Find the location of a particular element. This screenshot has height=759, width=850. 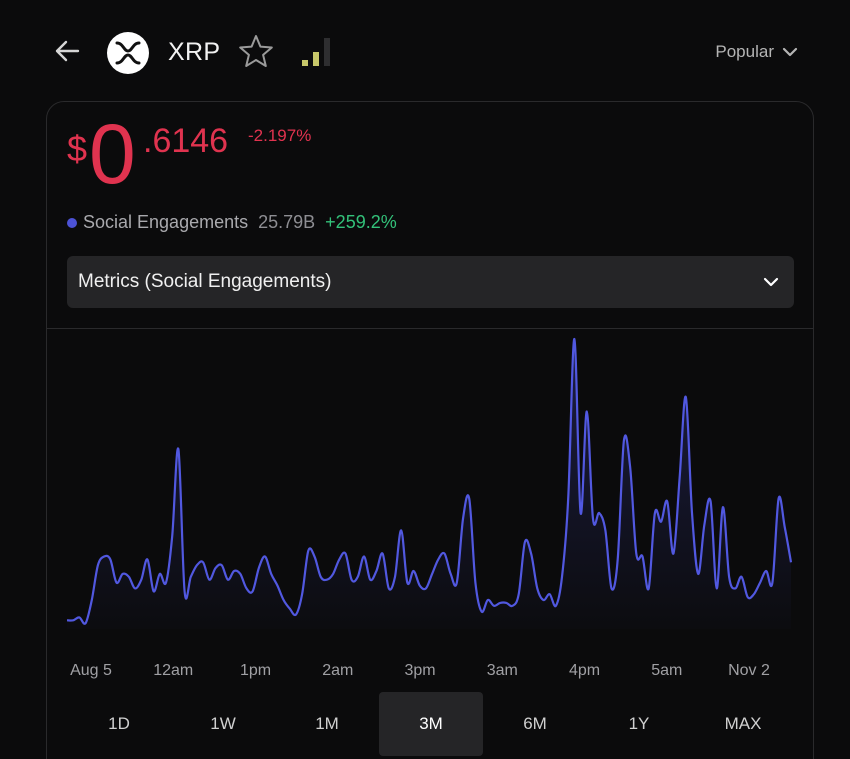

series-dot is located at coordinates (72, 222).